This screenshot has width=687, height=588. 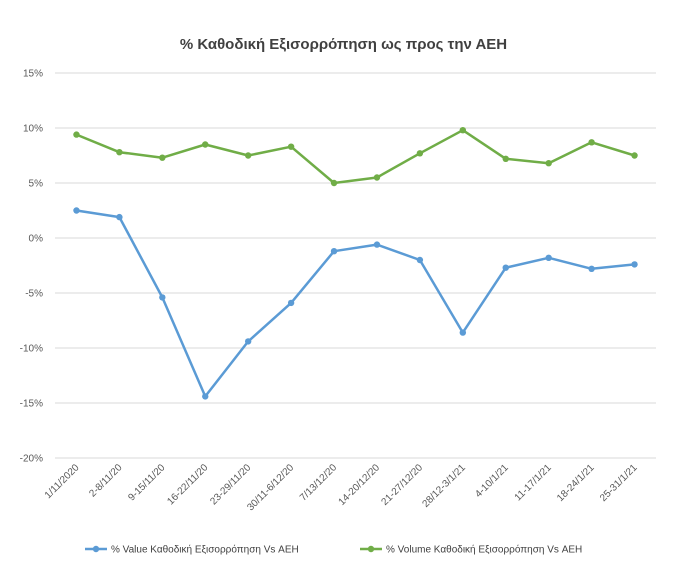 What do you see at coordinates (270, 487) in the screenshot?
I see `x-tick-label: 30/11-6/12/20` at bounding box center [270, 487].